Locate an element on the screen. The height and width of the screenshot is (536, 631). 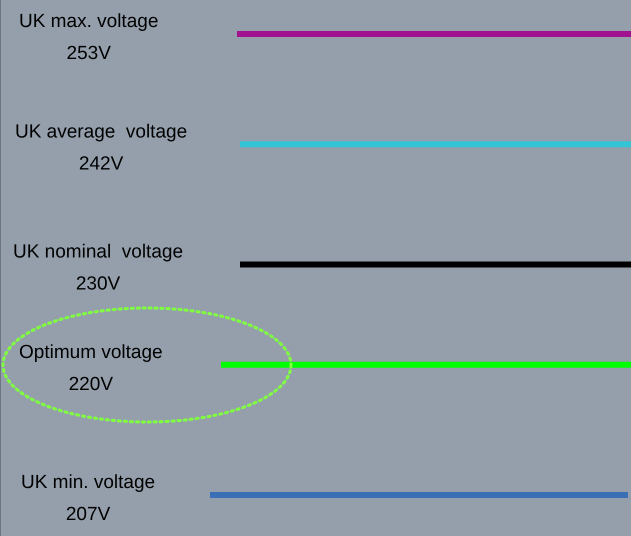
data-label: 207V is located at coordinates (88, 515).